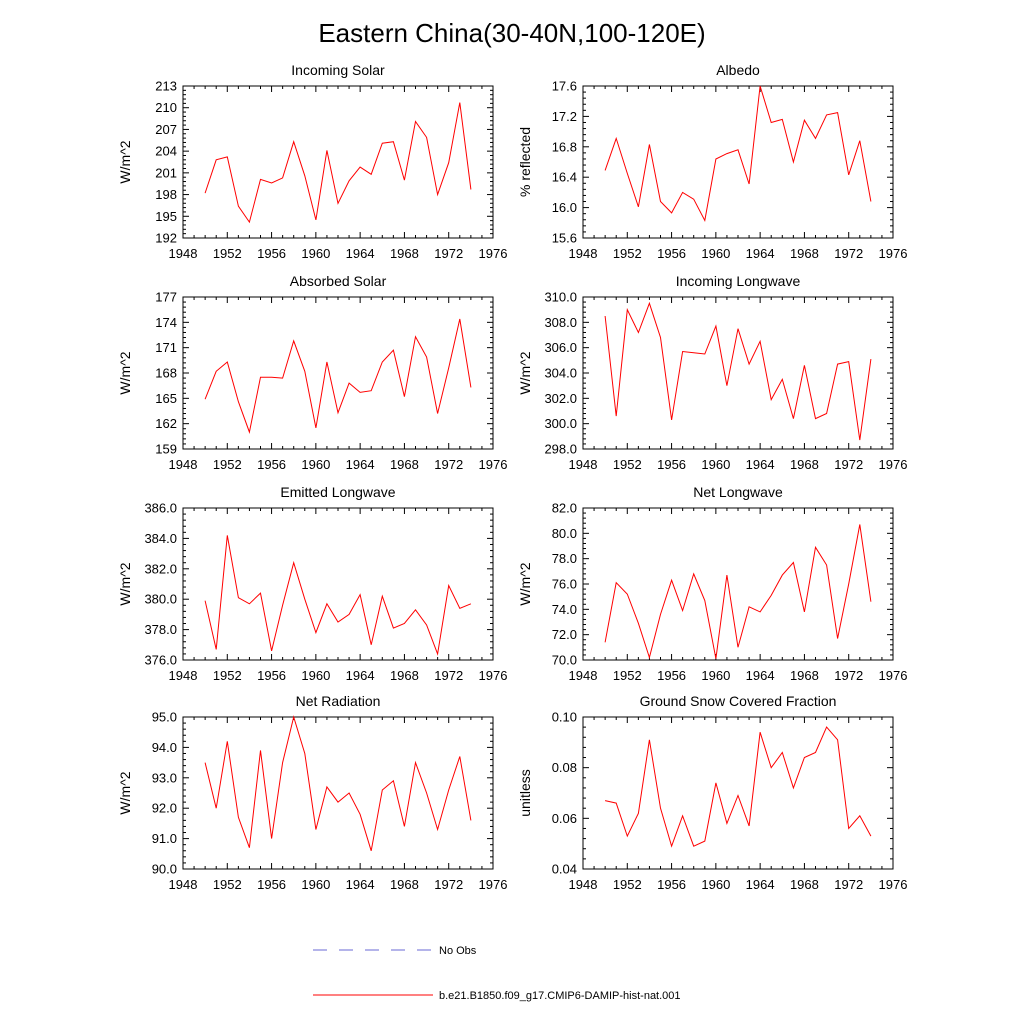  What do you see at coordinates (564, 584) in the screenshot?
I see `y-tick-label: 76.0` at bounding box center [564, 584].